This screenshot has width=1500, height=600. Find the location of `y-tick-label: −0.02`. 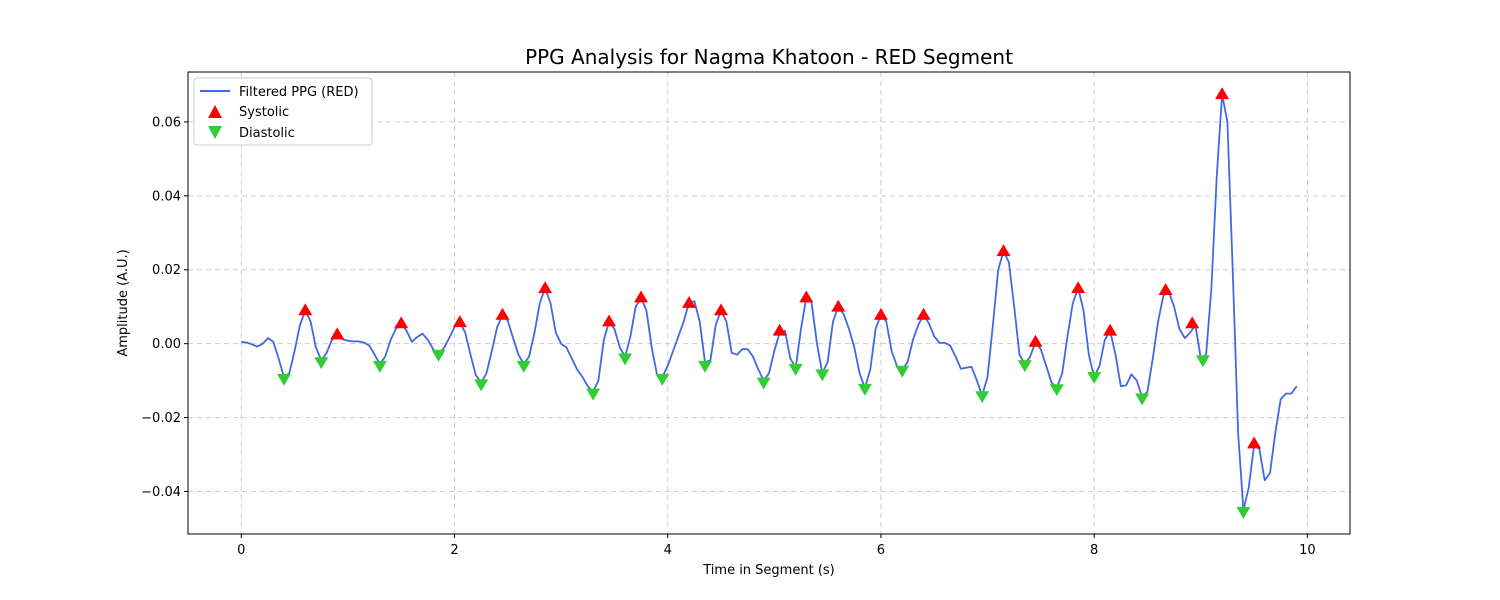

y-tick-label: −0.02 is located at coordinates (161, 418).